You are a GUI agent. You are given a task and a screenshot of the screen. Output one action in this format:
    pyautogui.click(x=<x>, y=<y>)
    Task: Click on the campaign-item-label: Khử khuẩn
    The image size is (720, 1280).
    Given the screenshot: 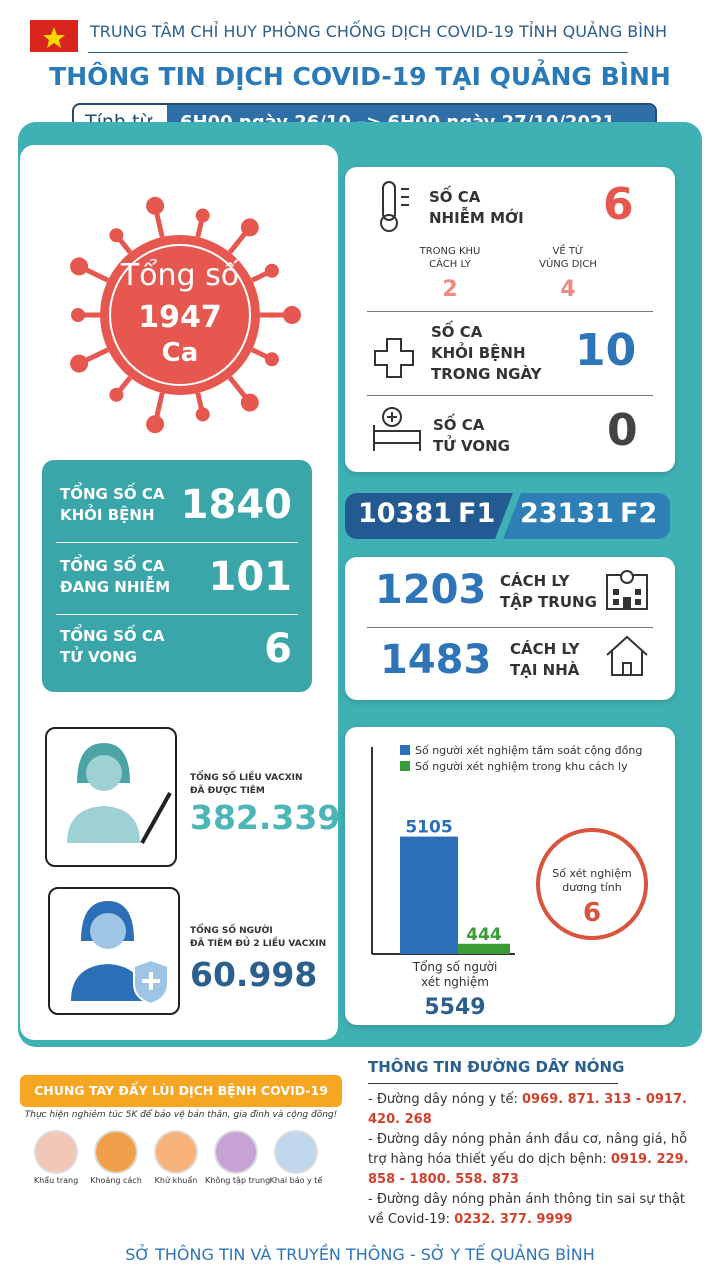 What is the action you would take?
    pyautogui.click(x=176, y=1180)
    